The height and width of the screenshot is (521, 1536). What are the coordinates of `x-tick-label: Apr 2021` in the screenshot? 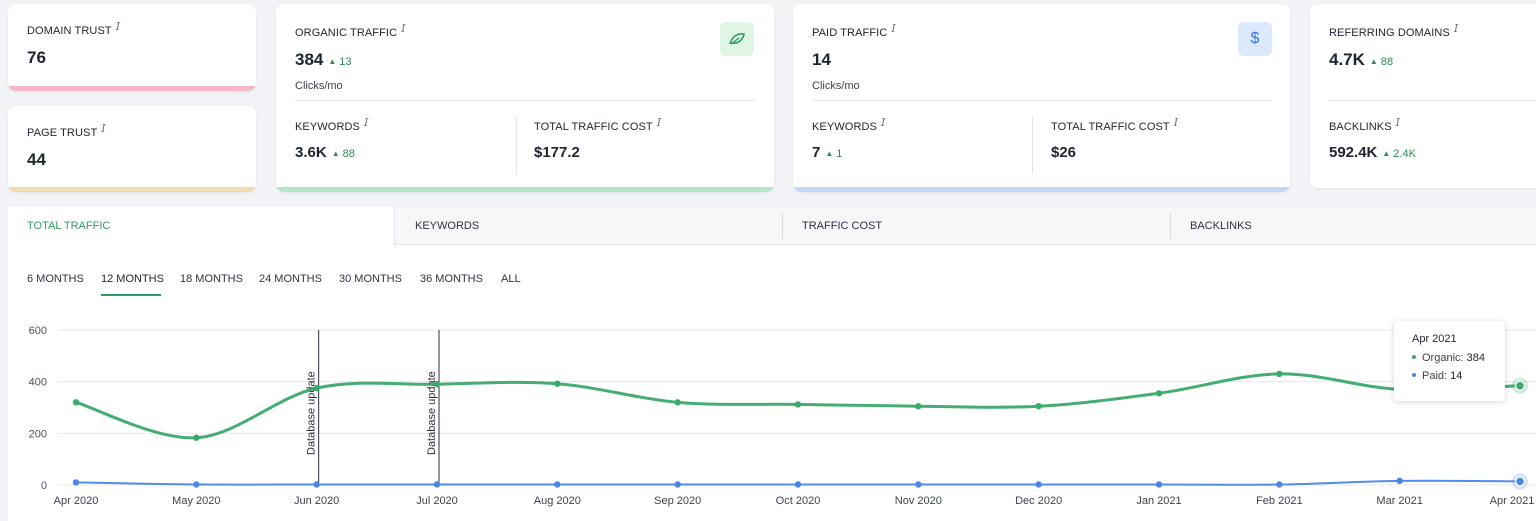 It's located at (1512, 501).